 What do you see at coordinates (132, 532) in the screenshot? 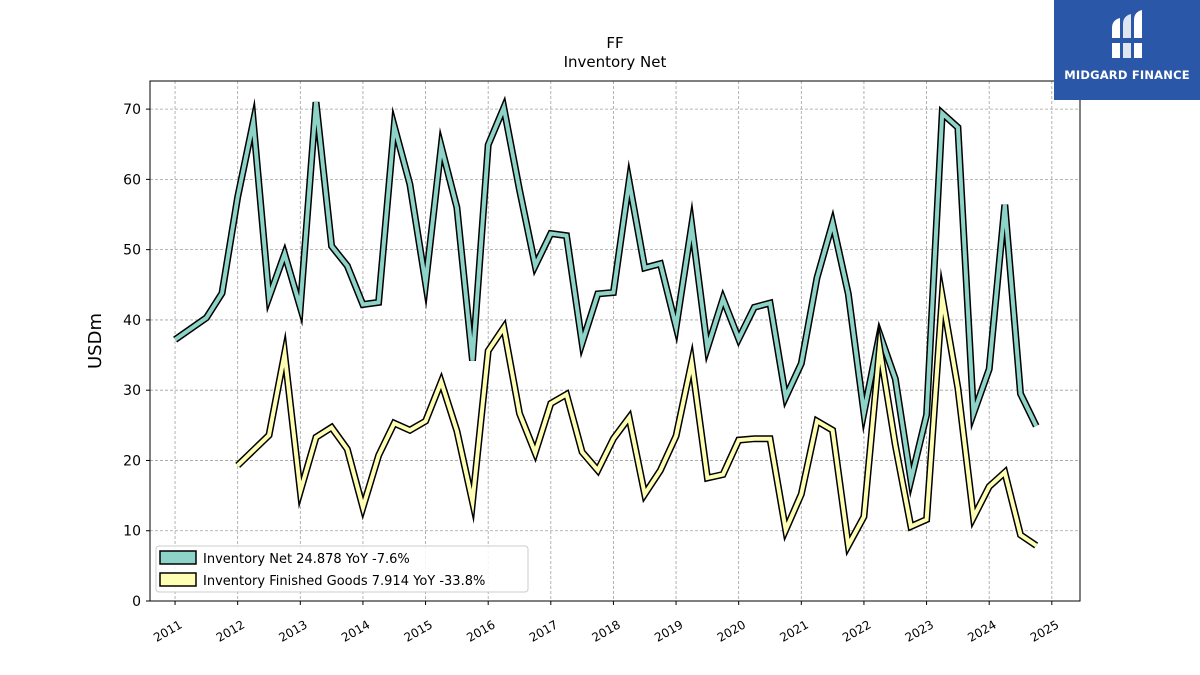
I see `y-tick-label: 10` at bounding box center [132, 532].